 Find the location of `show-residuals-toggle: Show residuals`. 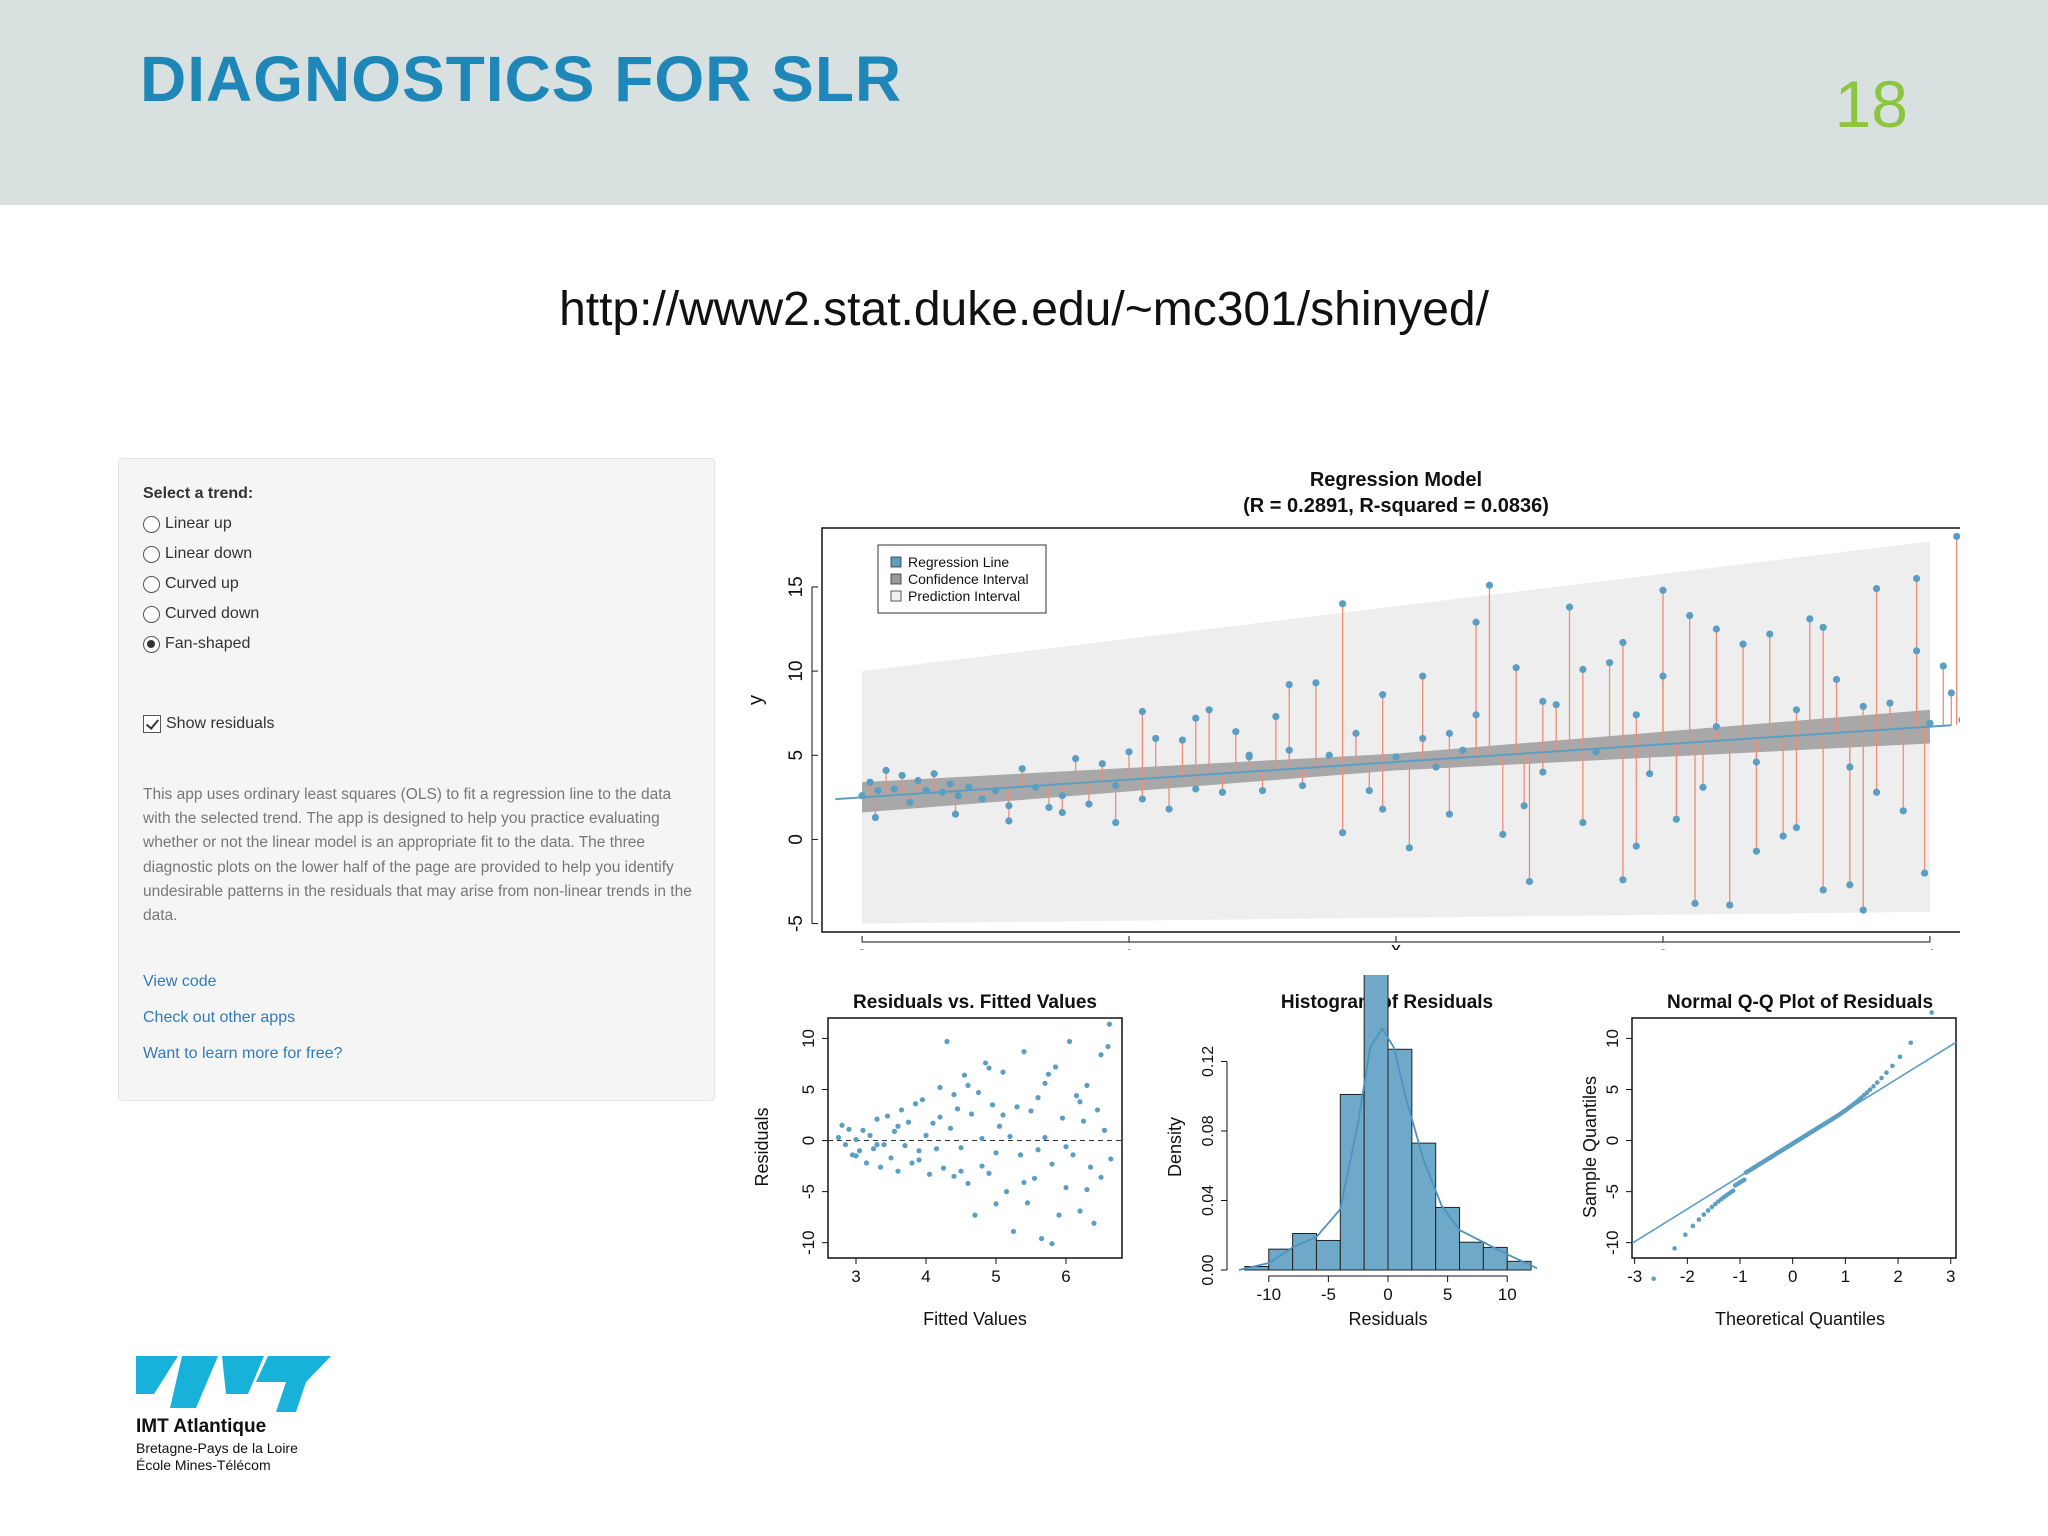

show-residuals-toggle: Show residuals is located at coordinates (209, 724).